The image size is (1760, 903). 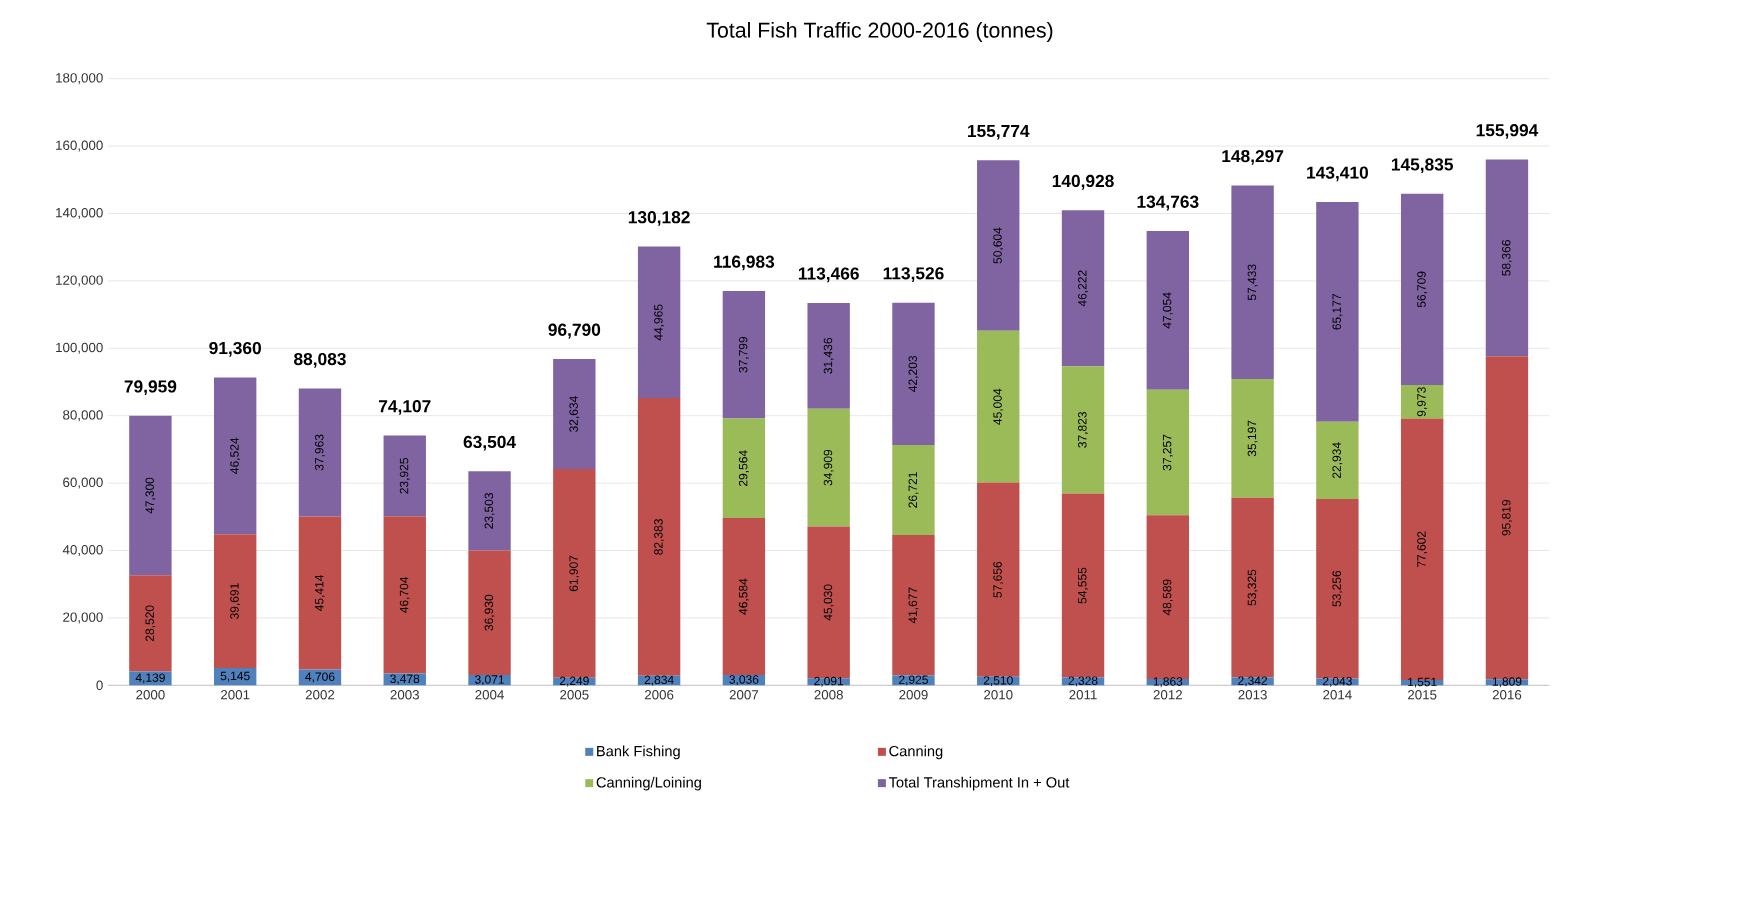 I want to click on data-label: 2,925, so click(x=913, y=680).